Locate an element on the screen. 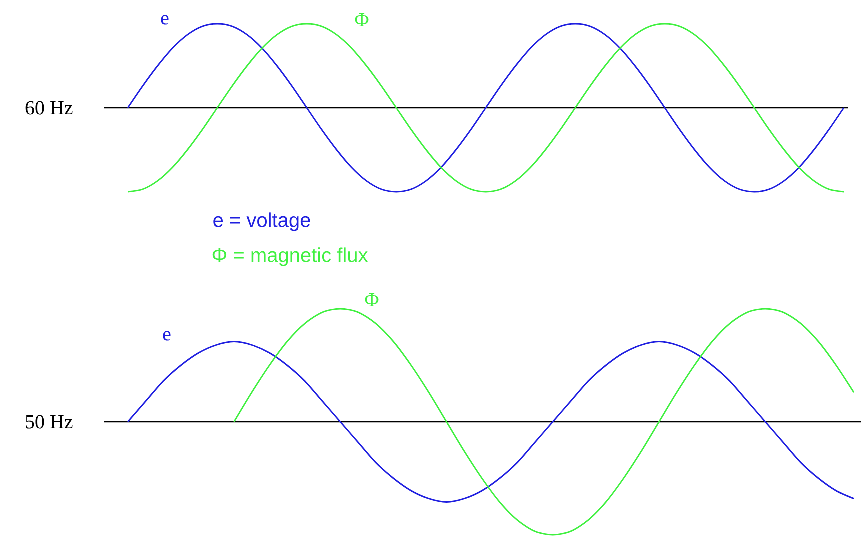  y-axis-title: 50 Hz is located at coordinates (49, 422).